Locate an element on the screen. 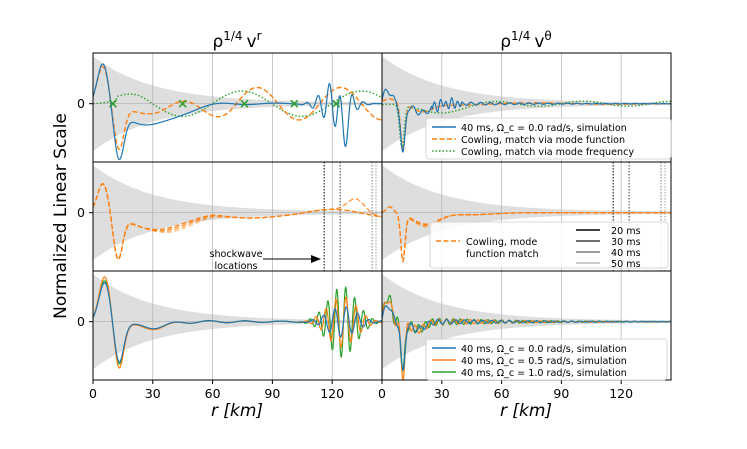  legend-middle-time-4: 50 ms is located at coordinates (626, 264).